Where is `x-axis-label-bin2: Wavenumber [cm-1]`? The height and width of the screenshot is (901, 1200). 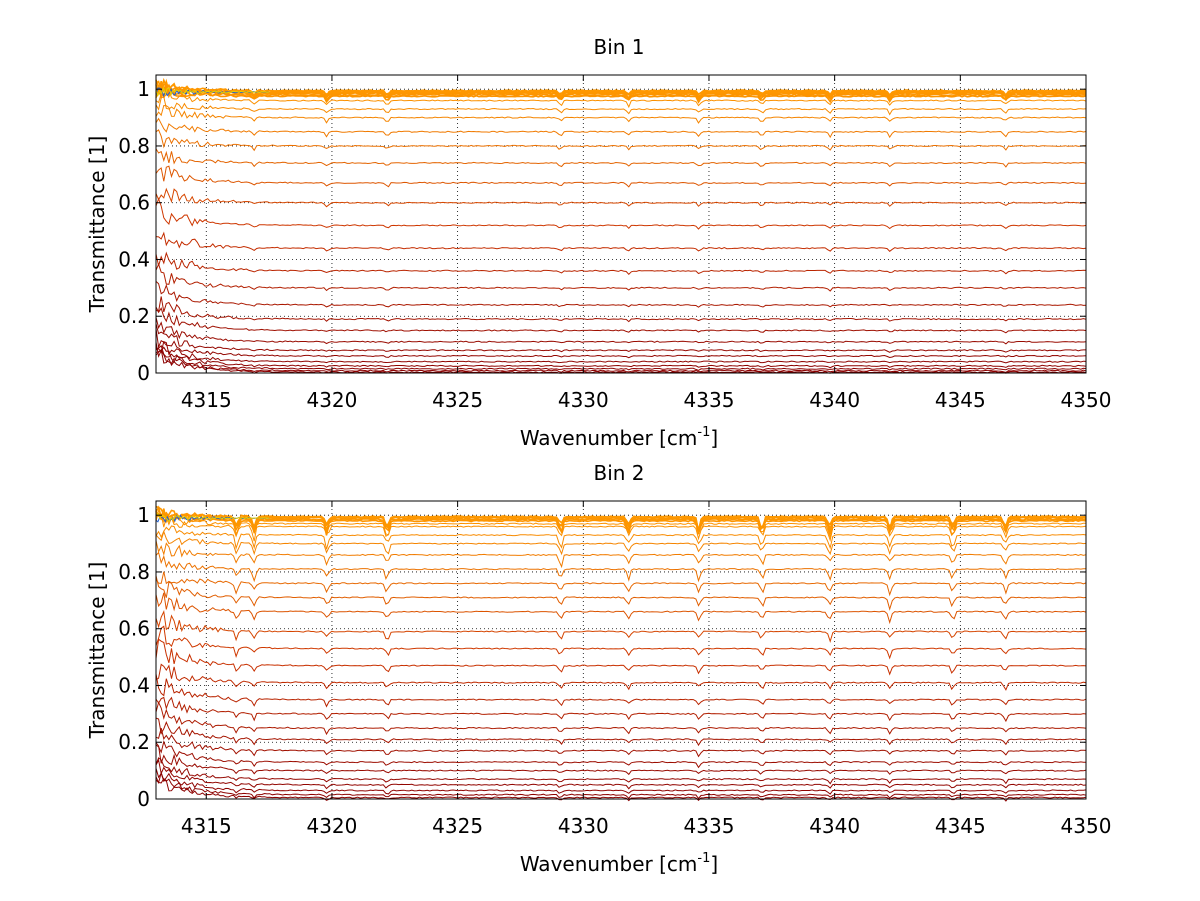 x-axis-label-bin2: Wavenumber [cm-1] is located at coordinates (619, 863).